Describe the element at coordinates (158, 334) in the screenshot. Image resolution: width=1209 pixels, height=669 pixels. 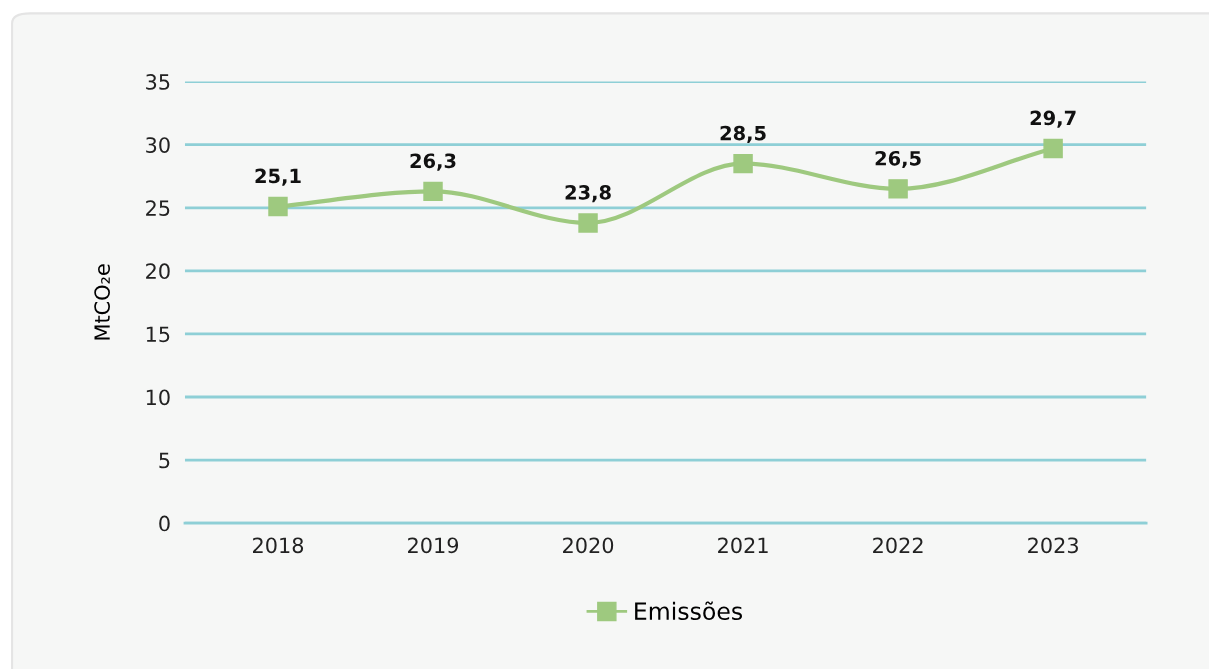
I see `y-tick-label: 15` at that location.